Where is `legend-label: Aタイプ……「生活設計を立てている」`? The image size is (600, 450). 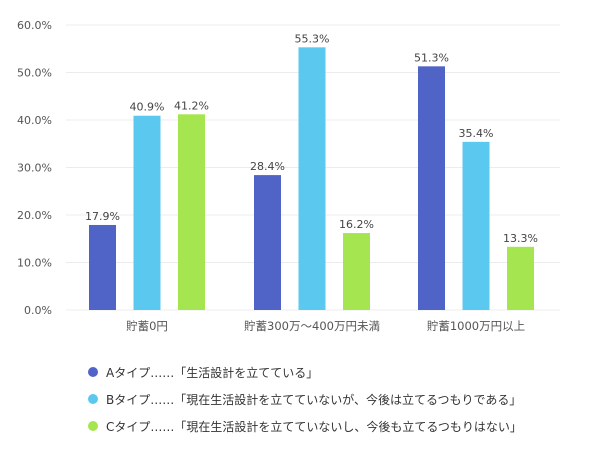
legend-label: Aタイプ……「生活設計を立てている」 is located at coordinates (212, 372).